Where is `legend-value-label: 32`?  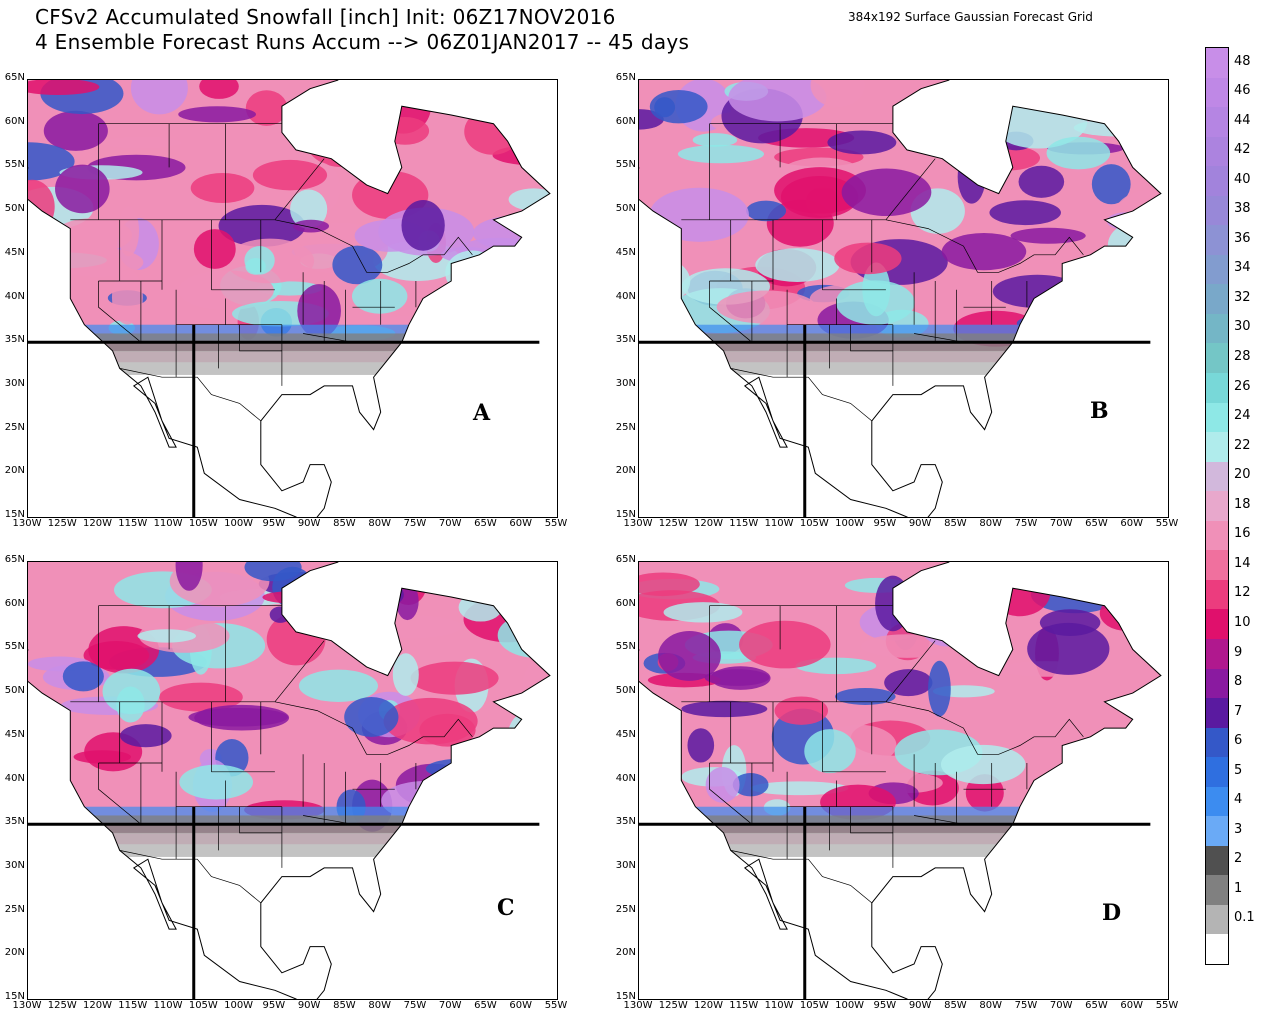 legend-value-label: 32 is located at coordinates (1242, 297).